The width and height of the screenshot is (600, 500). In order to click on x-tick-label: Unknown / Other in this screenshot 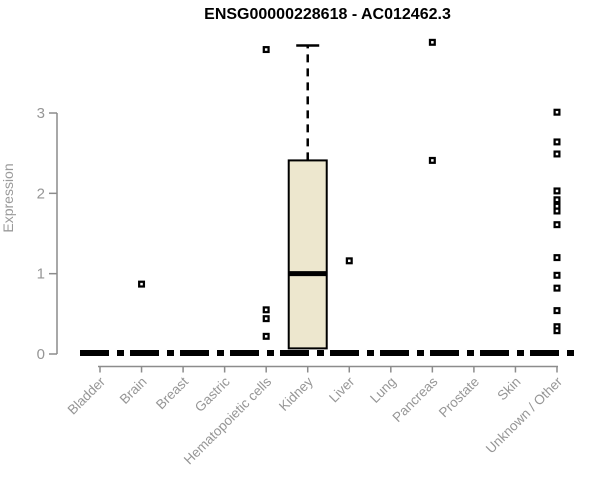, I will do `click(524, 415)`.